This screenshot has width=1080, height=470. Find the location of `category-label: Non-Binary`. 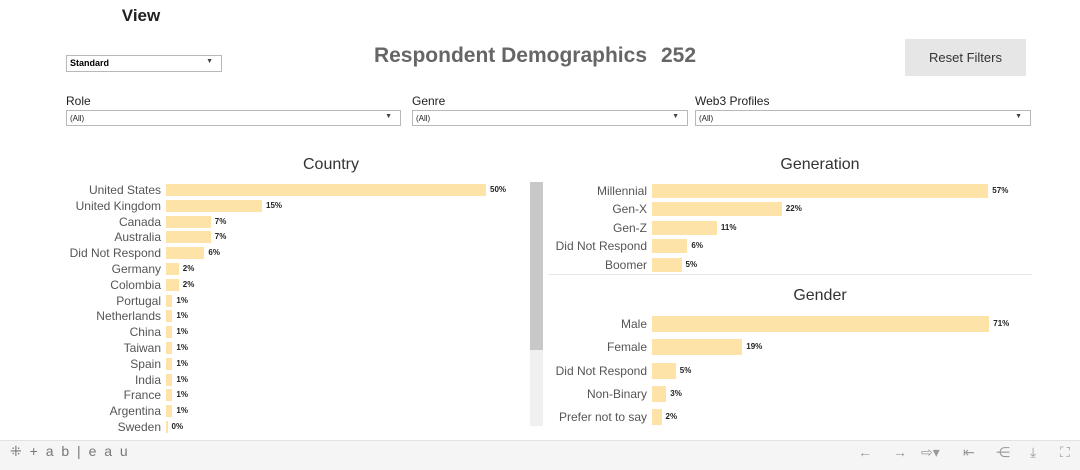

category-label: Non-Binary is located at coordinates (616, 393).